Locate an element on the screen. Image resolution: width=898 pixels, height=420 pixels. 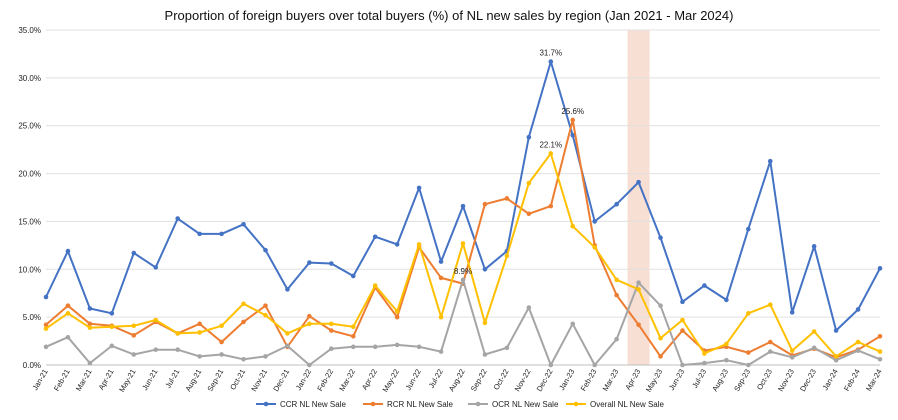
legend-item-label: OCR NL New Sale is located at coordinates (525, 404).